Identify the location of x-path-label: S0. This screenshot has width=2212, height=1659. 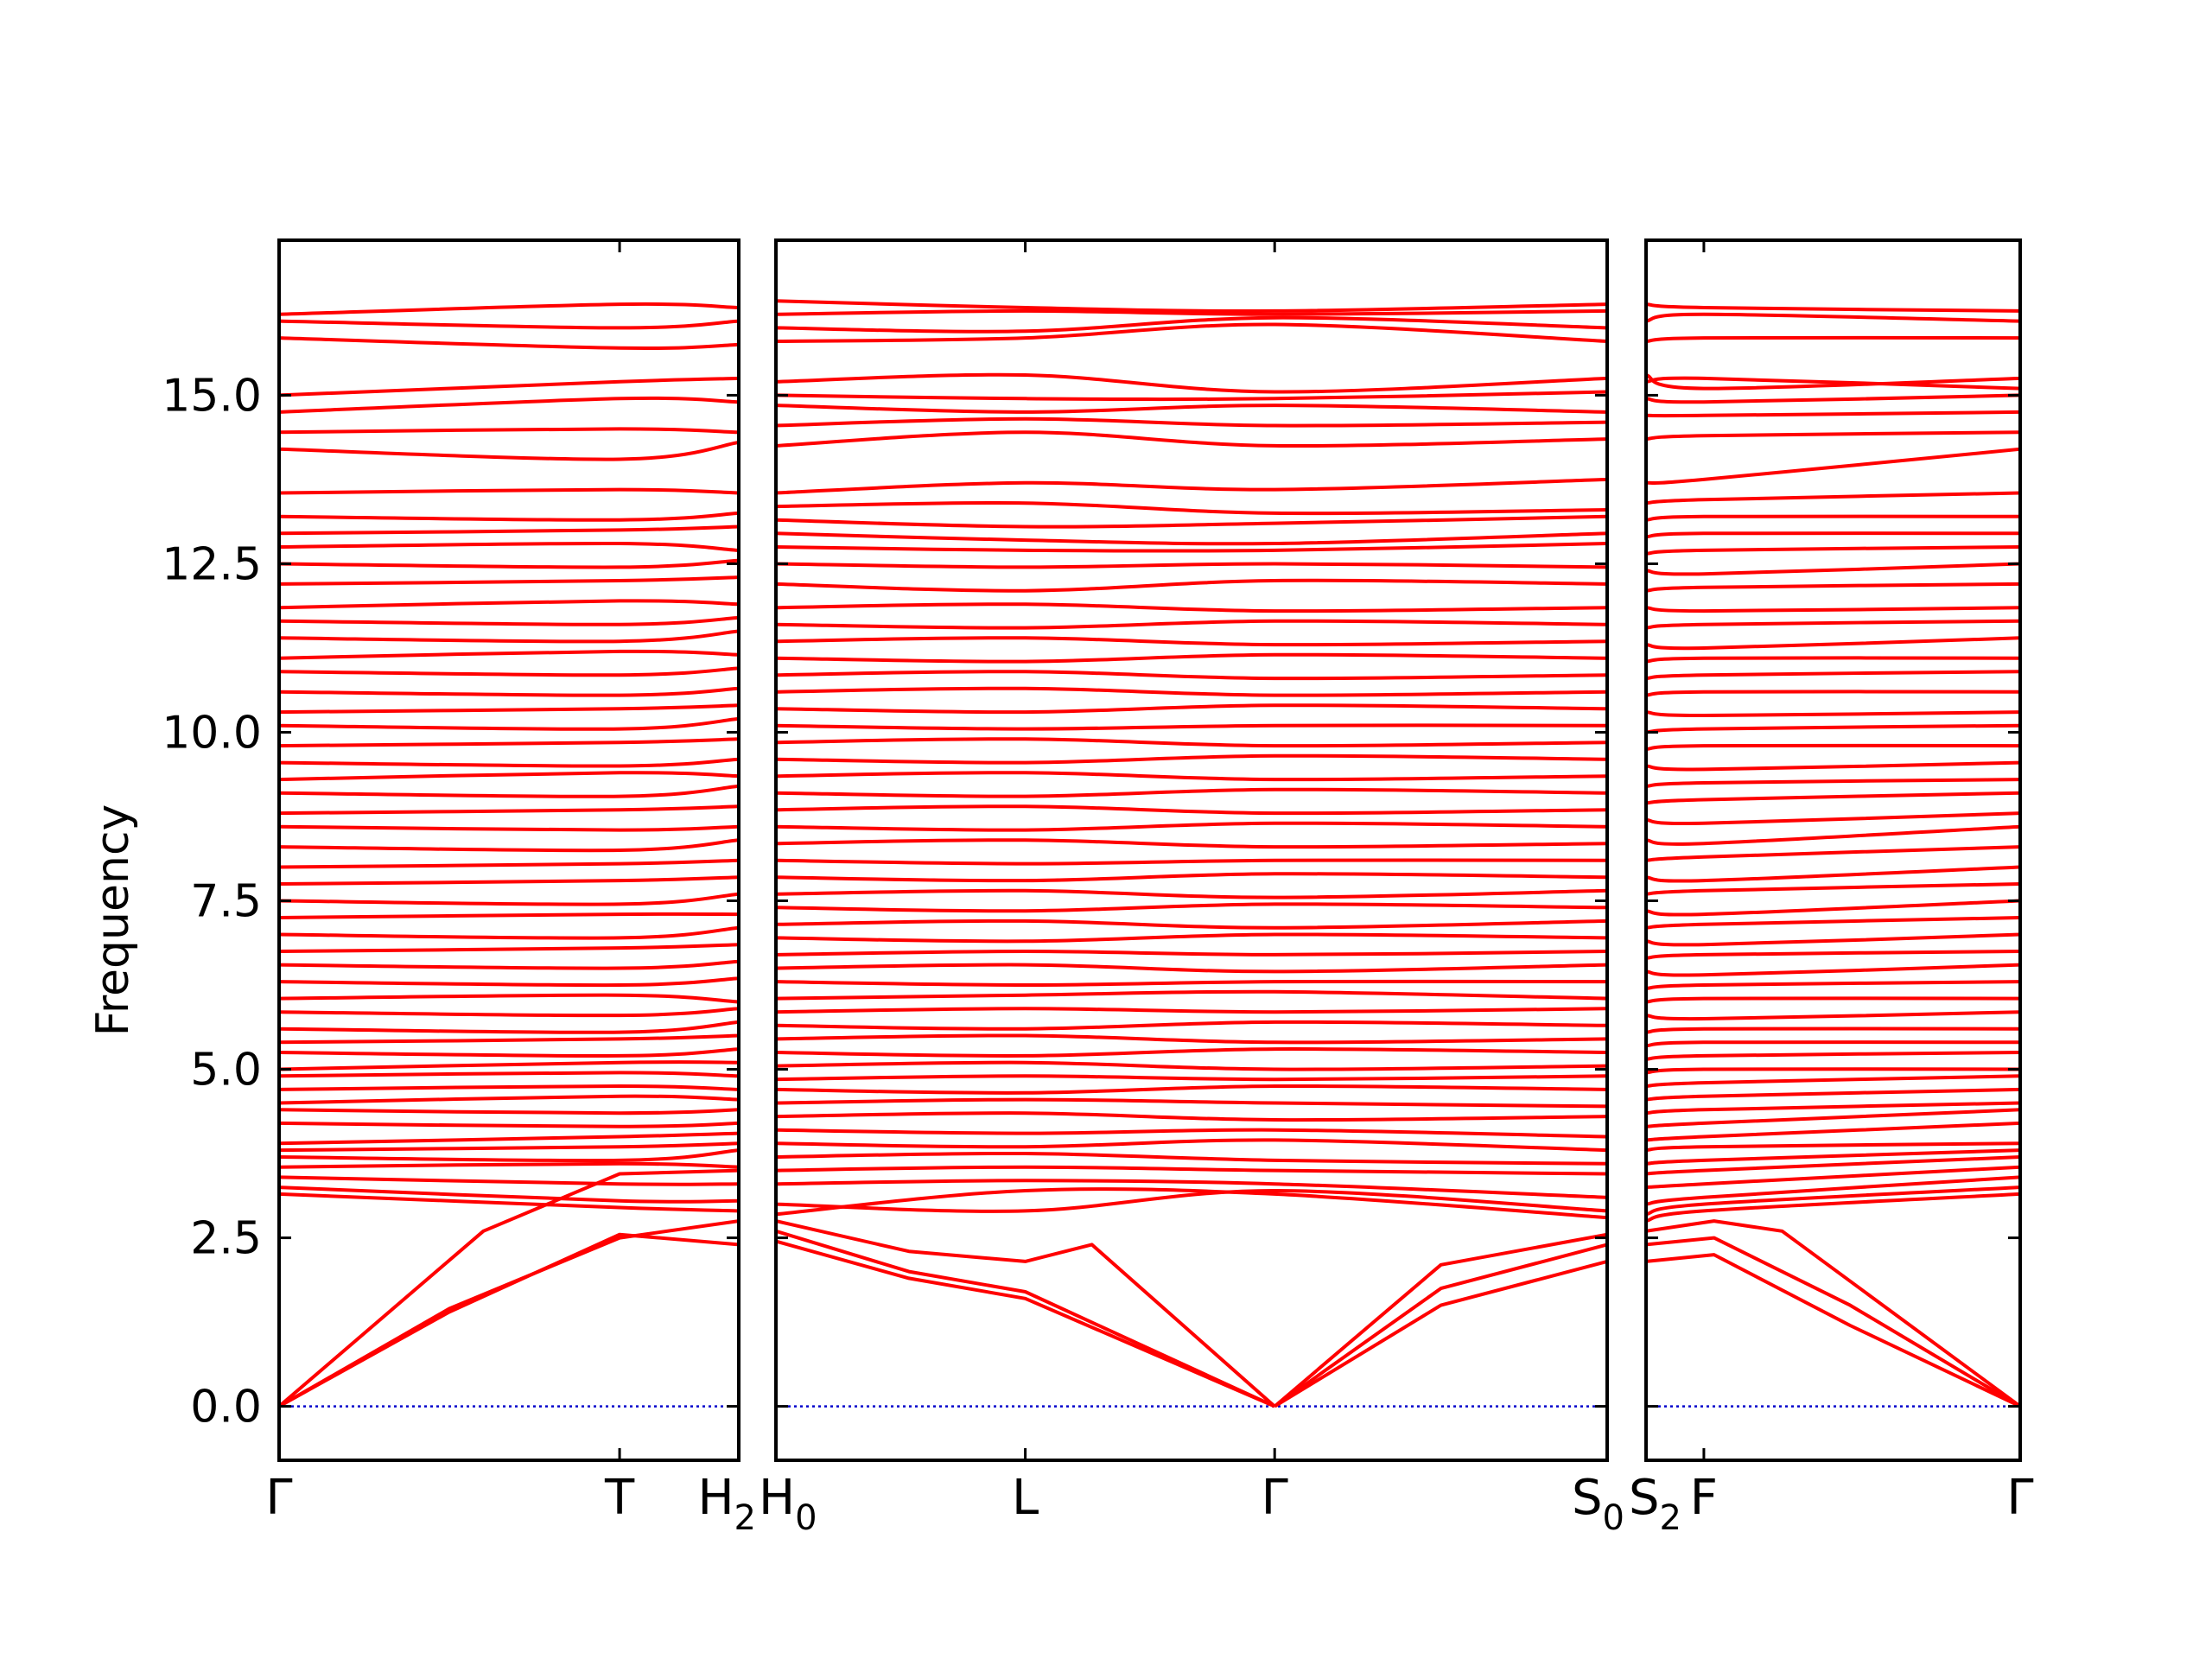
(1598, 1504).